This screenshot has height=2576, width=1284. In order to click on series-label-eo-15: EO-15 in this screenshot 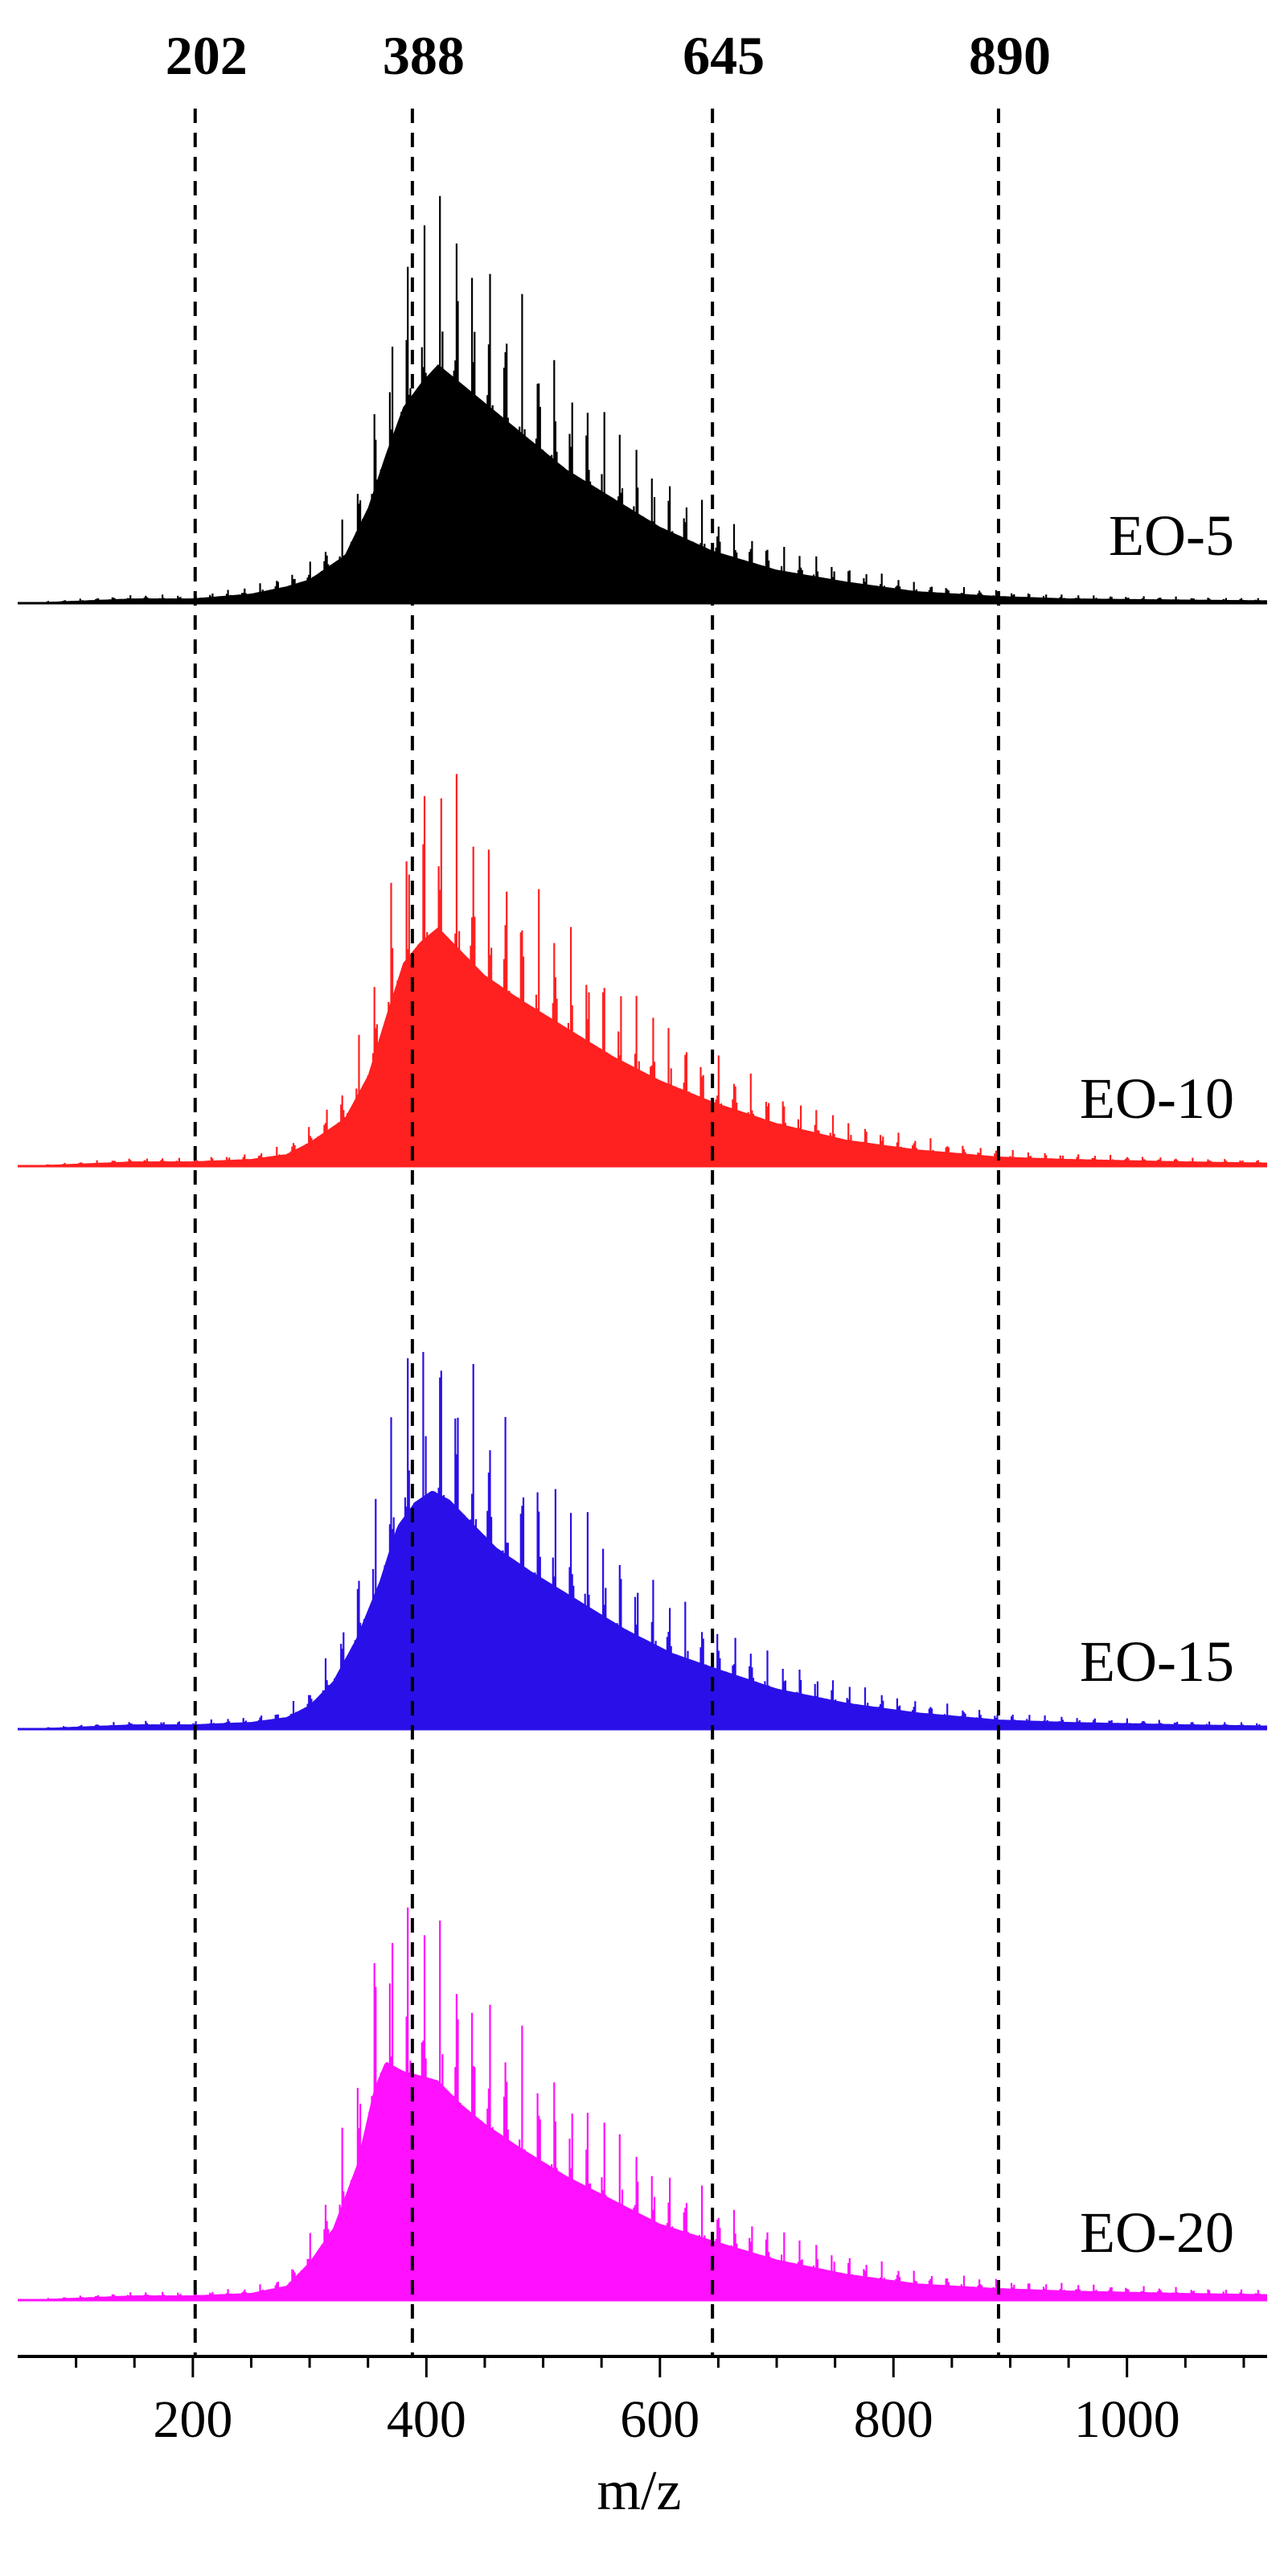, I will do `click(1157, 1661)`.